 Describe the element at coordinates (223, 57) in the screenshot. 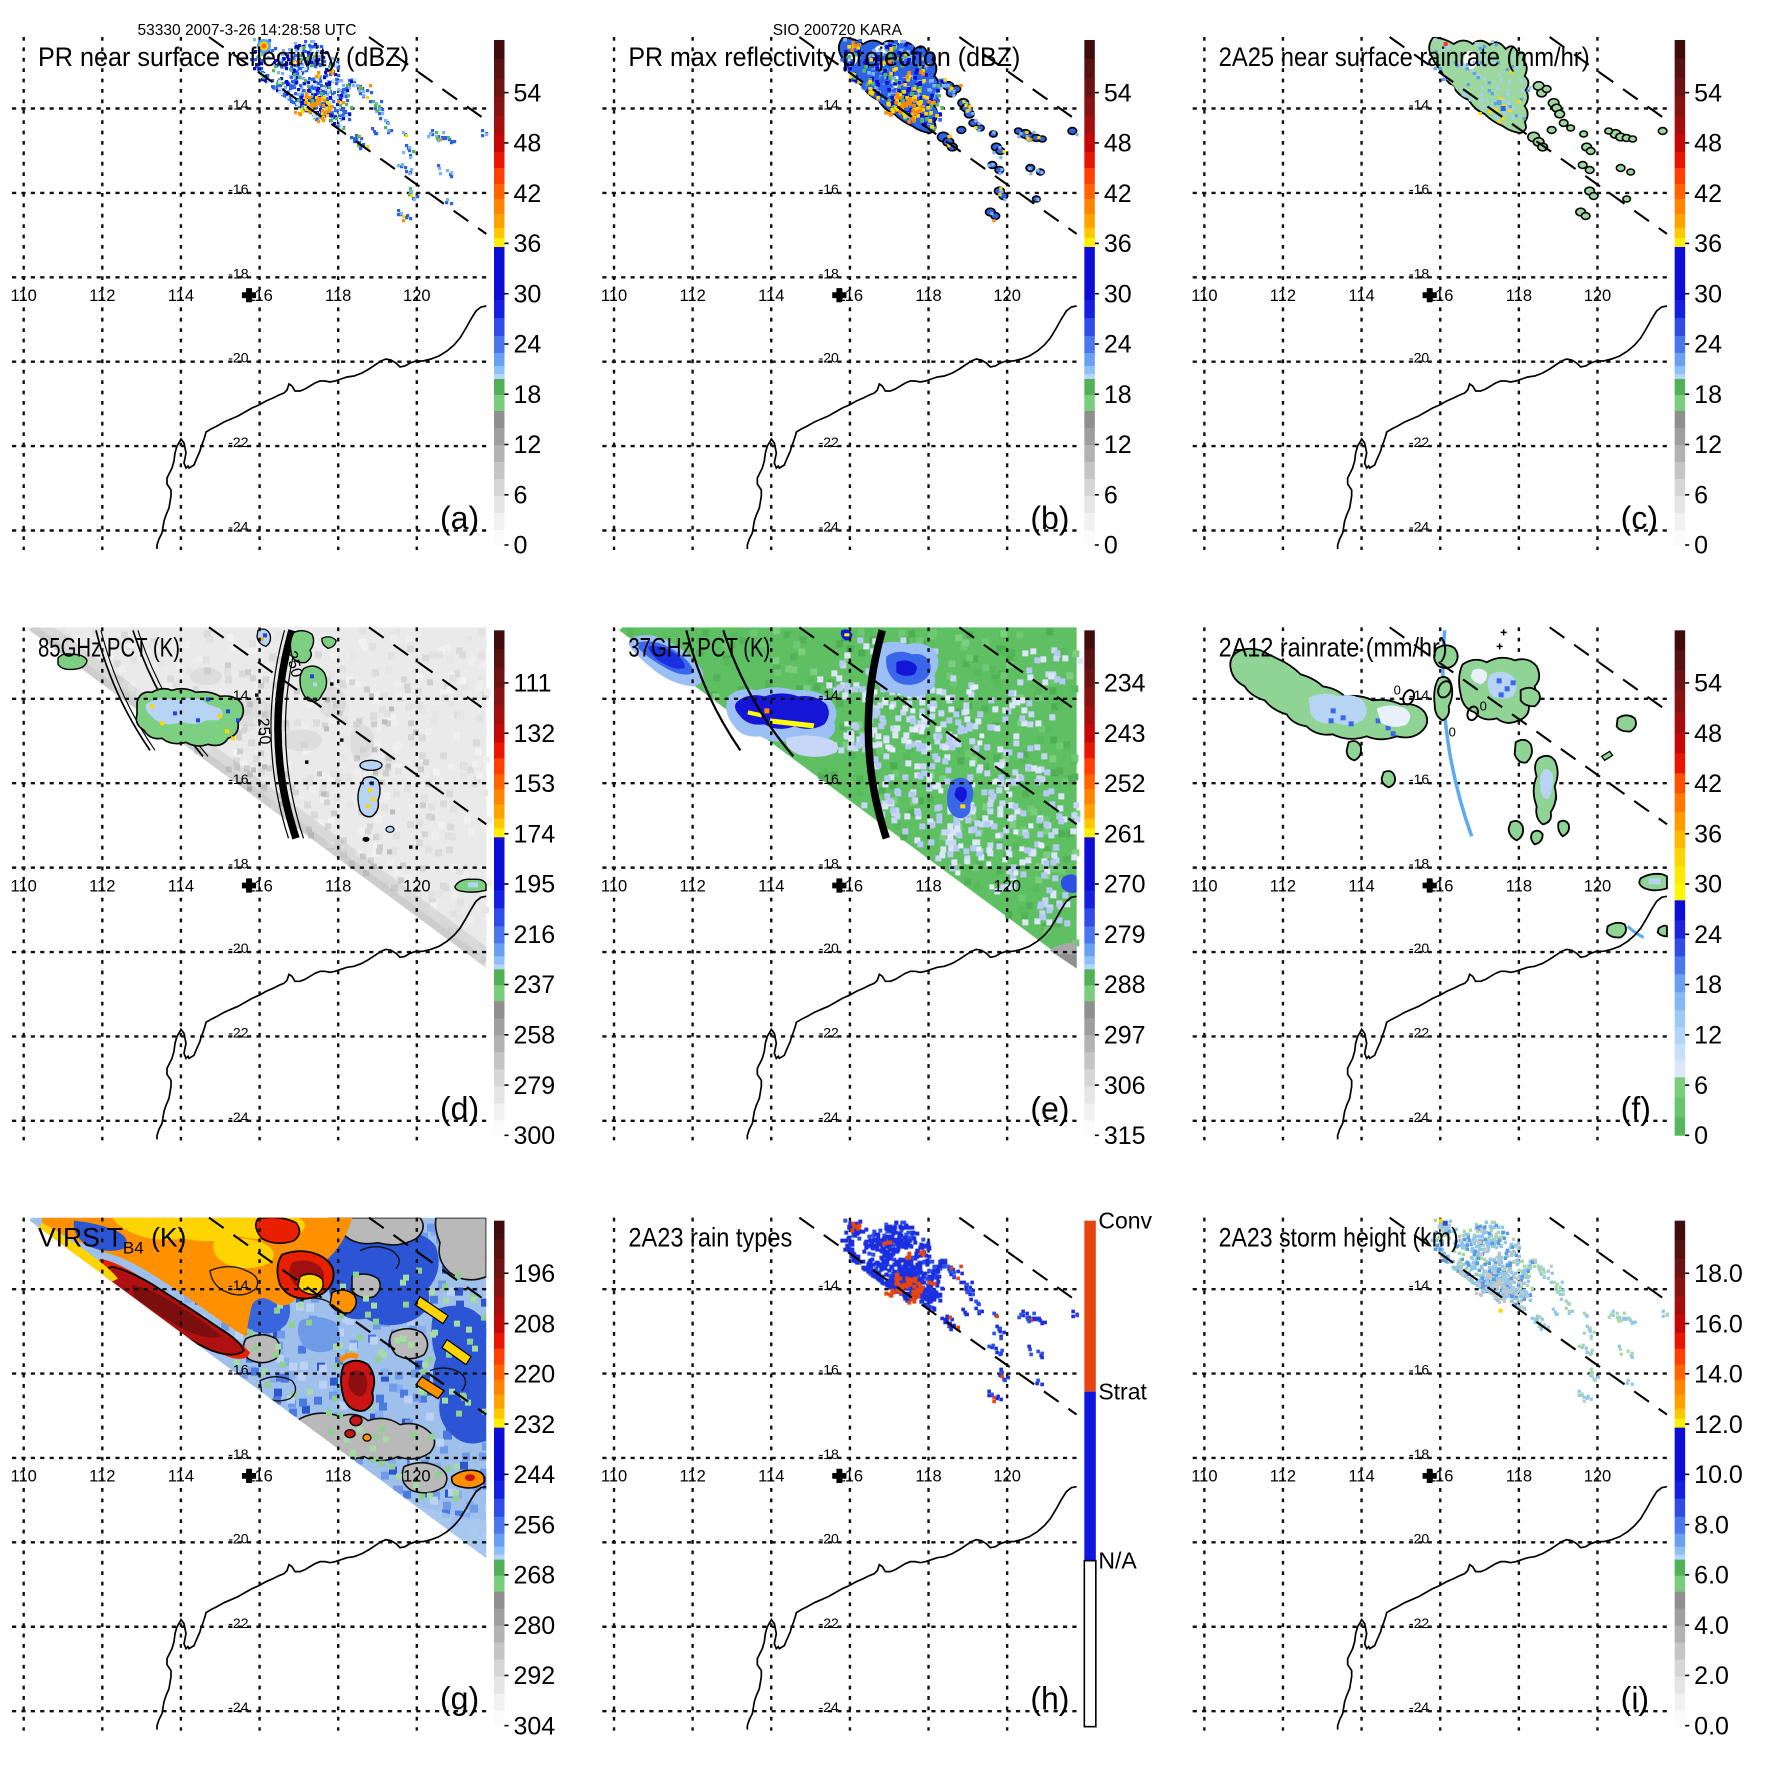

I see `svg-text:PR near surface reflectivity (: PR near surface reflectivity (dBZ)` at that location.